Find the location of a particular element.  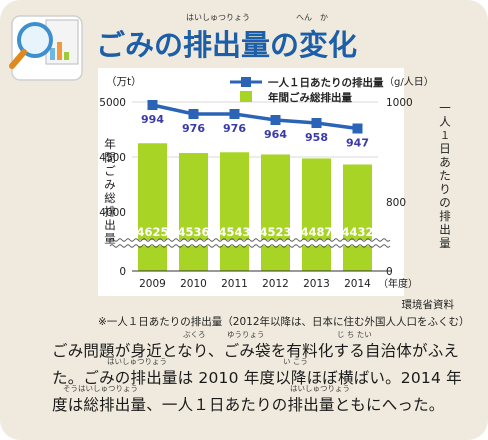

bar-data-label: 4536 is located at coordinates (193, 232).